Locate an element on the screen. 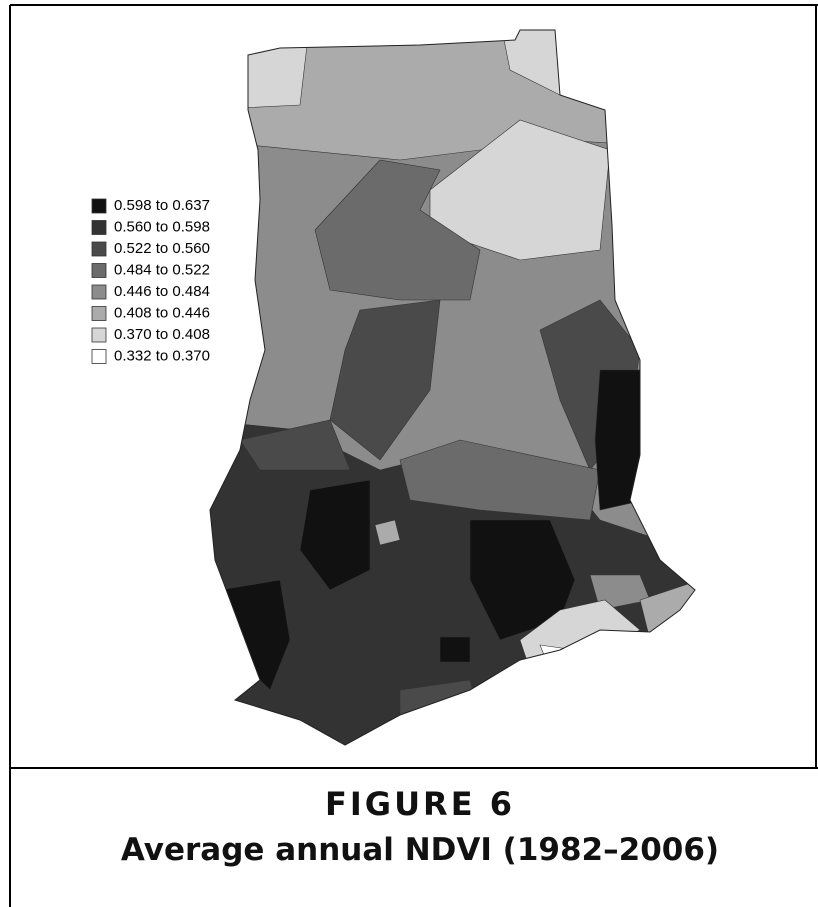 The image size is (818, 907). legend-label: 0.446 to 0.484 is located at coordinates (162, 291).